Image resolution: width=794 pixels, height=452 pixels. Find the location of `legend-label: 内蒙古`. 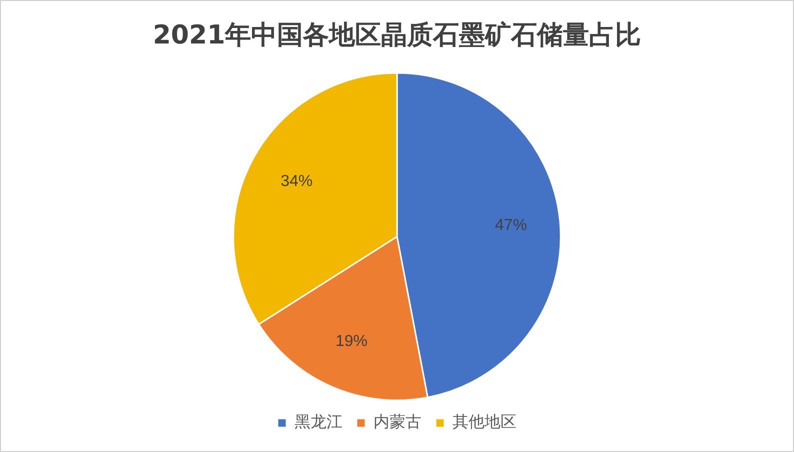

legend-label: 内蒙古 is located at coordinates (398, 422).